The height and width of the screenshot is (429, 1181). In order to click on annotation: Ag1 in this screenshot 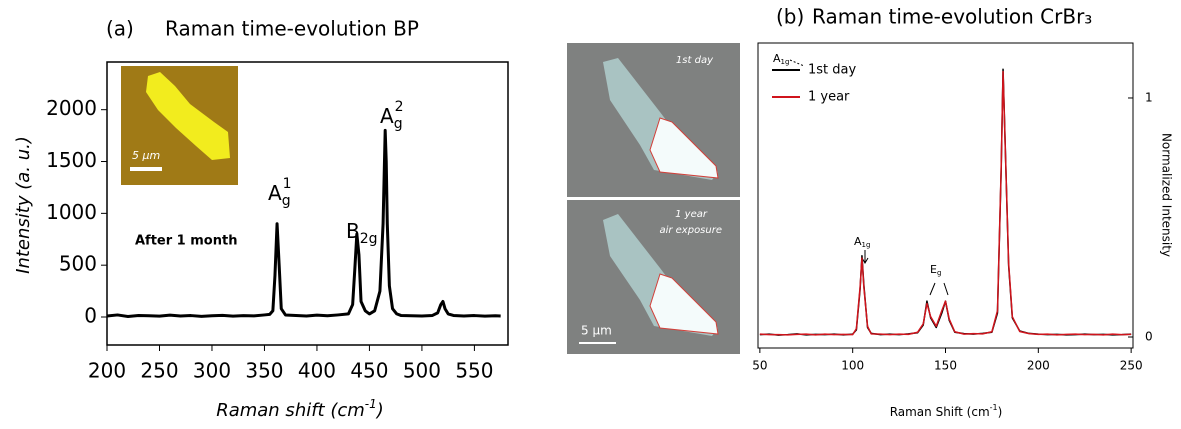, I will do `click(280, 192)`.